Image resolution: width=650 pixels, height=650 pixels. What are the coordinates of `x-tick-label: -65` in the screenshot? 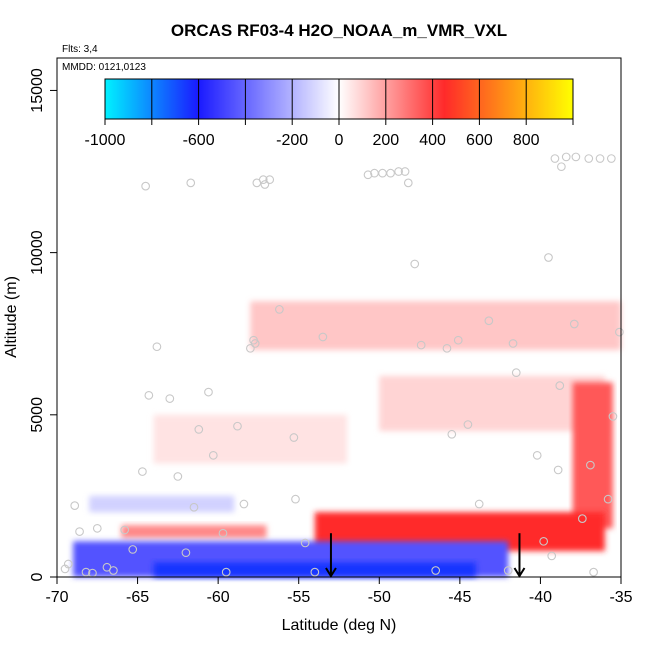 It's located at (137, 597).